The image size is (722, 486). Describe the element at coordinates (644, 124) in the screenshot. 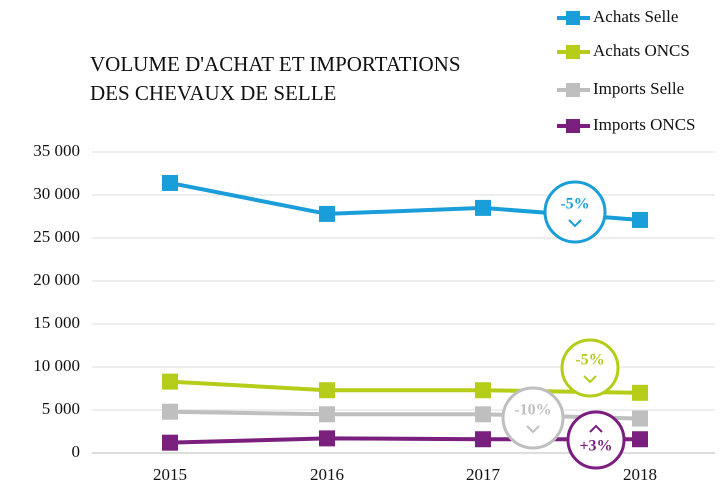

I see `legend-label: Imports ONCS` at that location.